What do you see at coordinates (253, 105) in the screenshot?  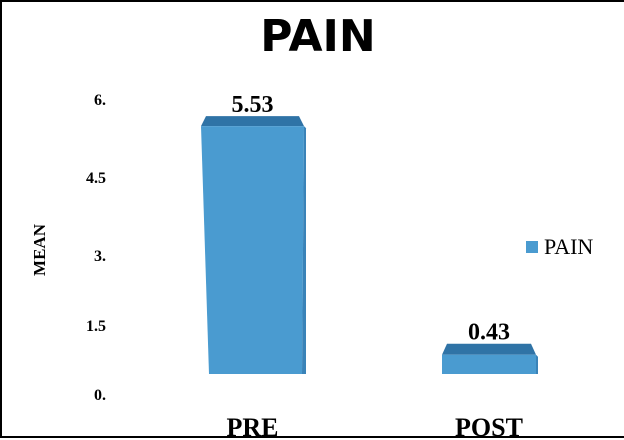 I see `data-label-pre: 5.53` at bounding box center [253, 105].